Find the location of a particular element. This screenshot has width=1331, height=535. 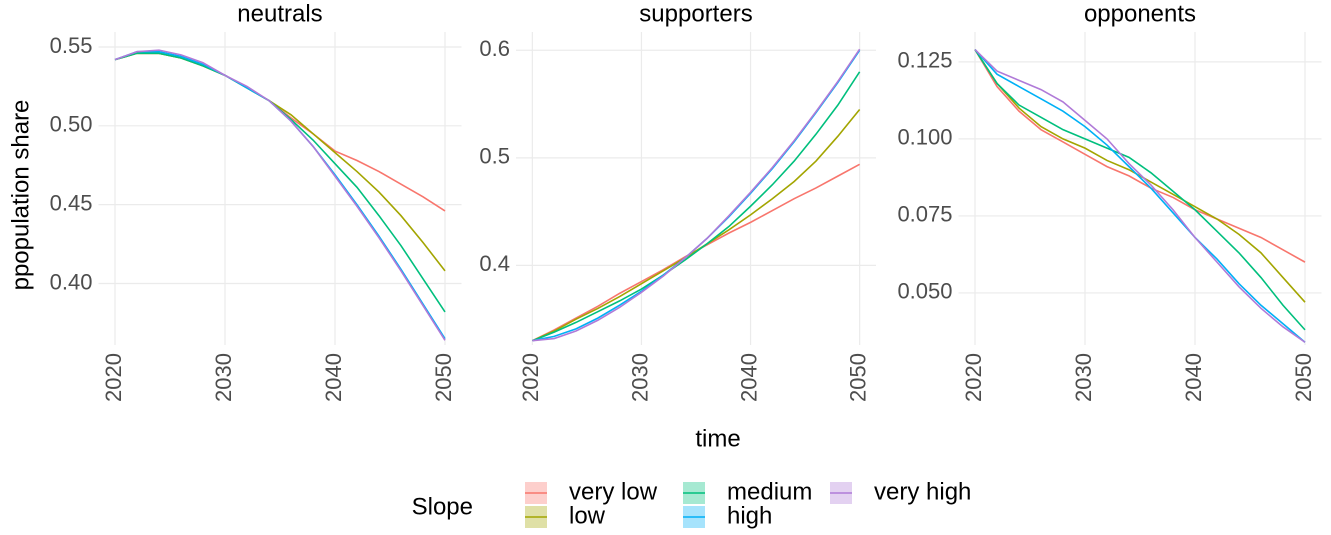

y-tick-label: 0.5 is located at coordinates (494, 156).